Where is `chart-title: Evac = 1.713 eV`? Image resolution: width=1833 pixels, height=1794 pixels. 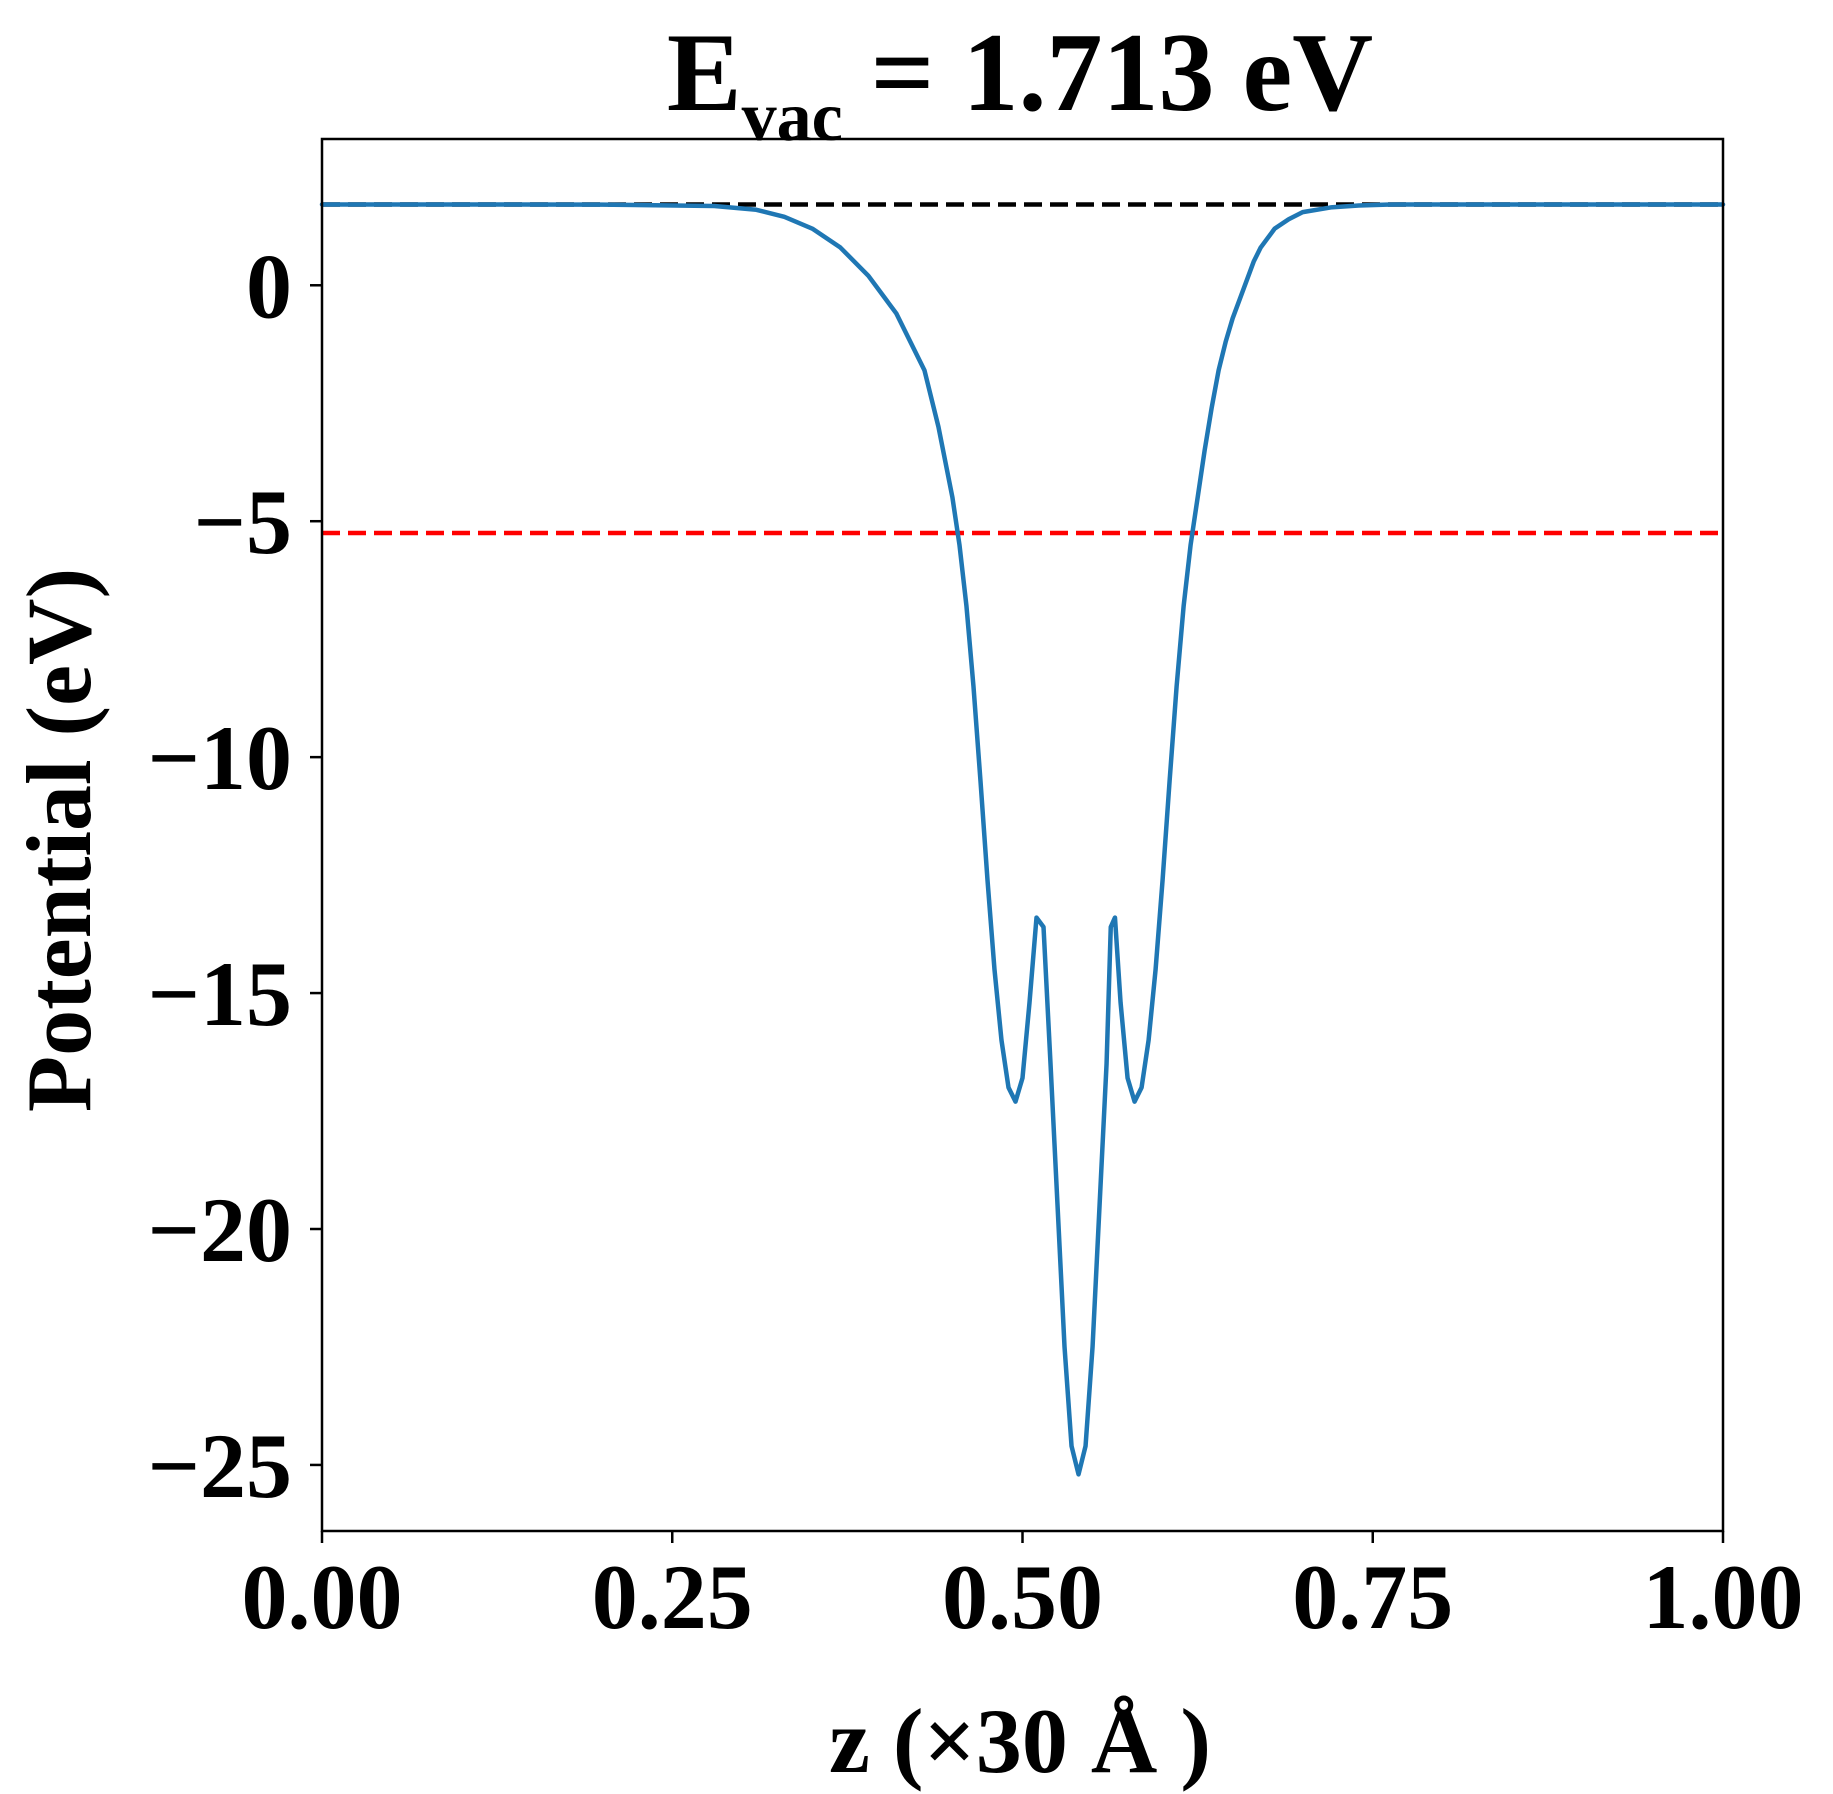 chart-title: Evac = 1.713 eV is located at coordinates (1020, 83).